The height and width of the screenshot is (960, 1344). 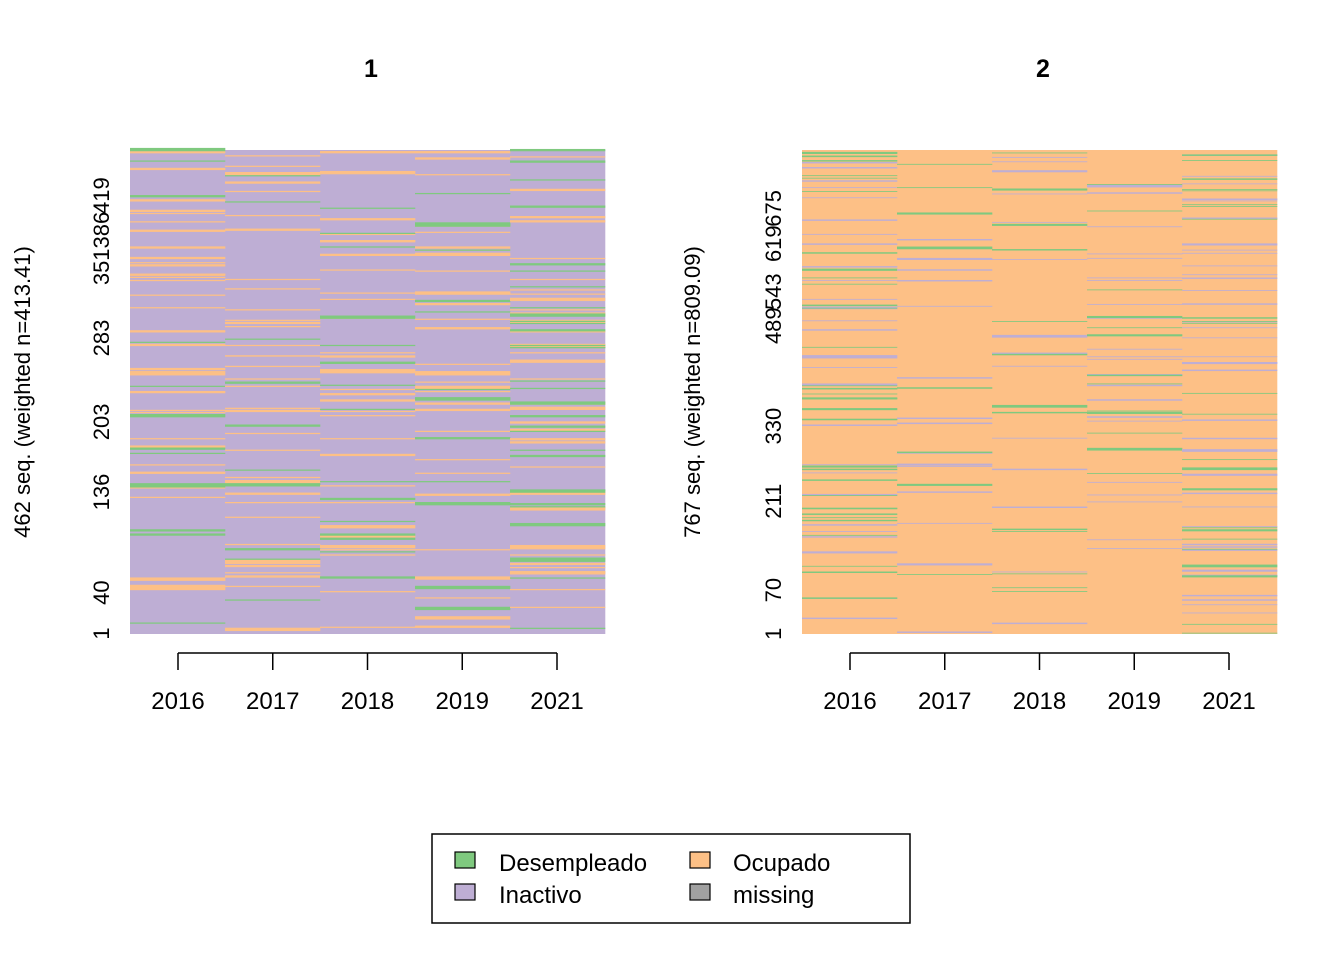 I want to click on legend: Desempleado Ocupado Inactivo missing, so click(x=671, y=878).